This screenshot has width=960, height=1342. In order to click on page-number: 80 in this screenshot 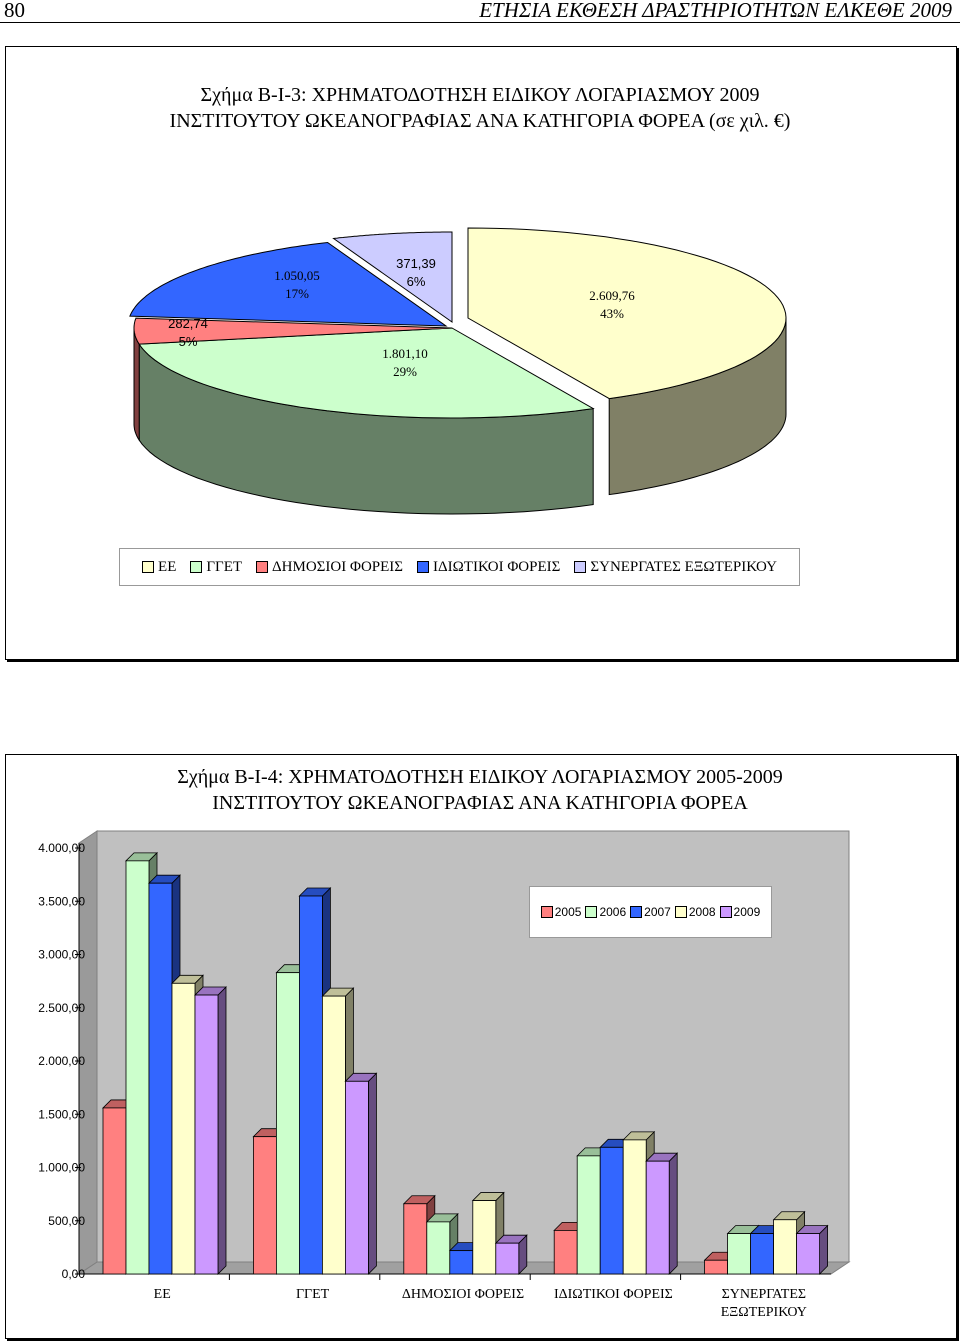, I will do `click(14, 11)`.